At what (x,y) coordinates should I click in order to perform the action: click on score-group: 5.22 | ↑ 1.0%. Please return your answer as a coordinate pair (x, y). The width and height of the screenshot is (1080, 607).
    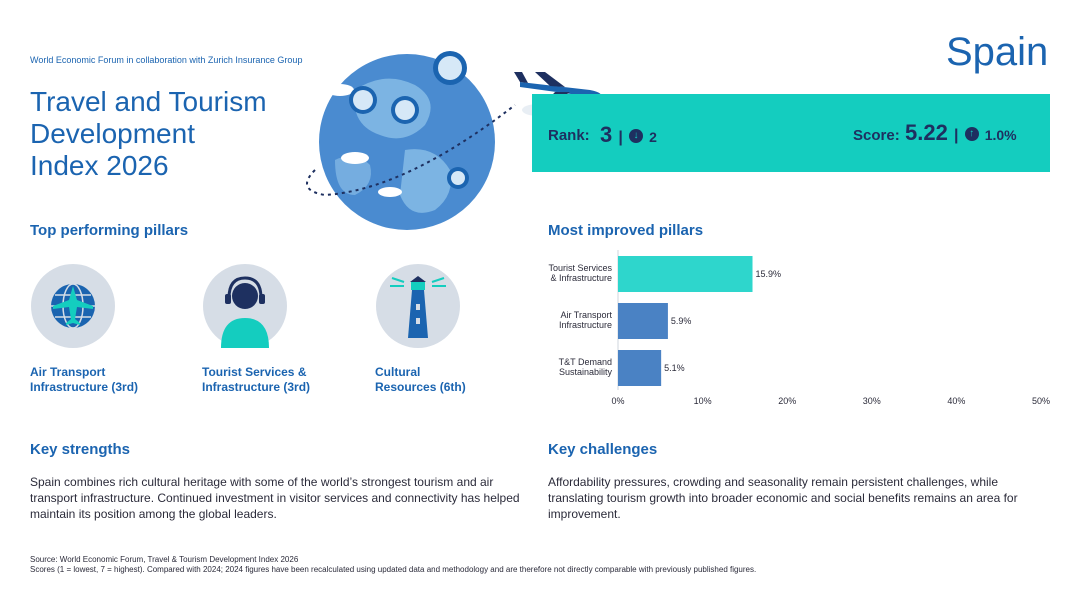
    Looking at the image, I should click on (961, 133).